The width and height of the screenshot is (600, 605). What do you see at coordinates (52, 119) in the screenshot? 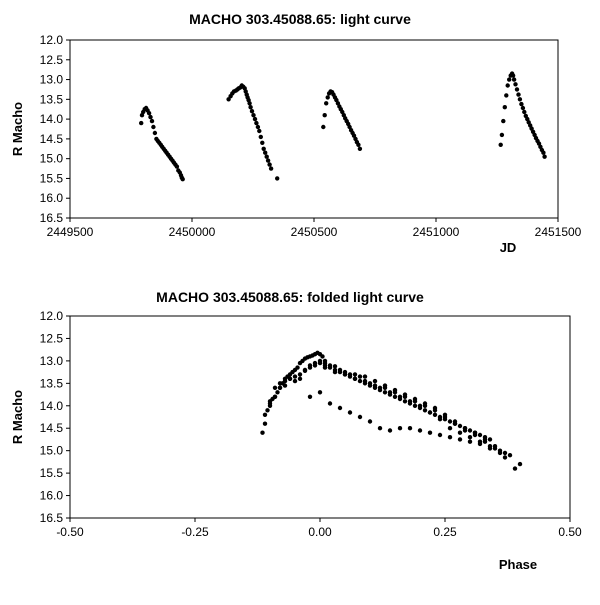
I see `y-tick-label: 14.0` at bounding box center [52, 119].